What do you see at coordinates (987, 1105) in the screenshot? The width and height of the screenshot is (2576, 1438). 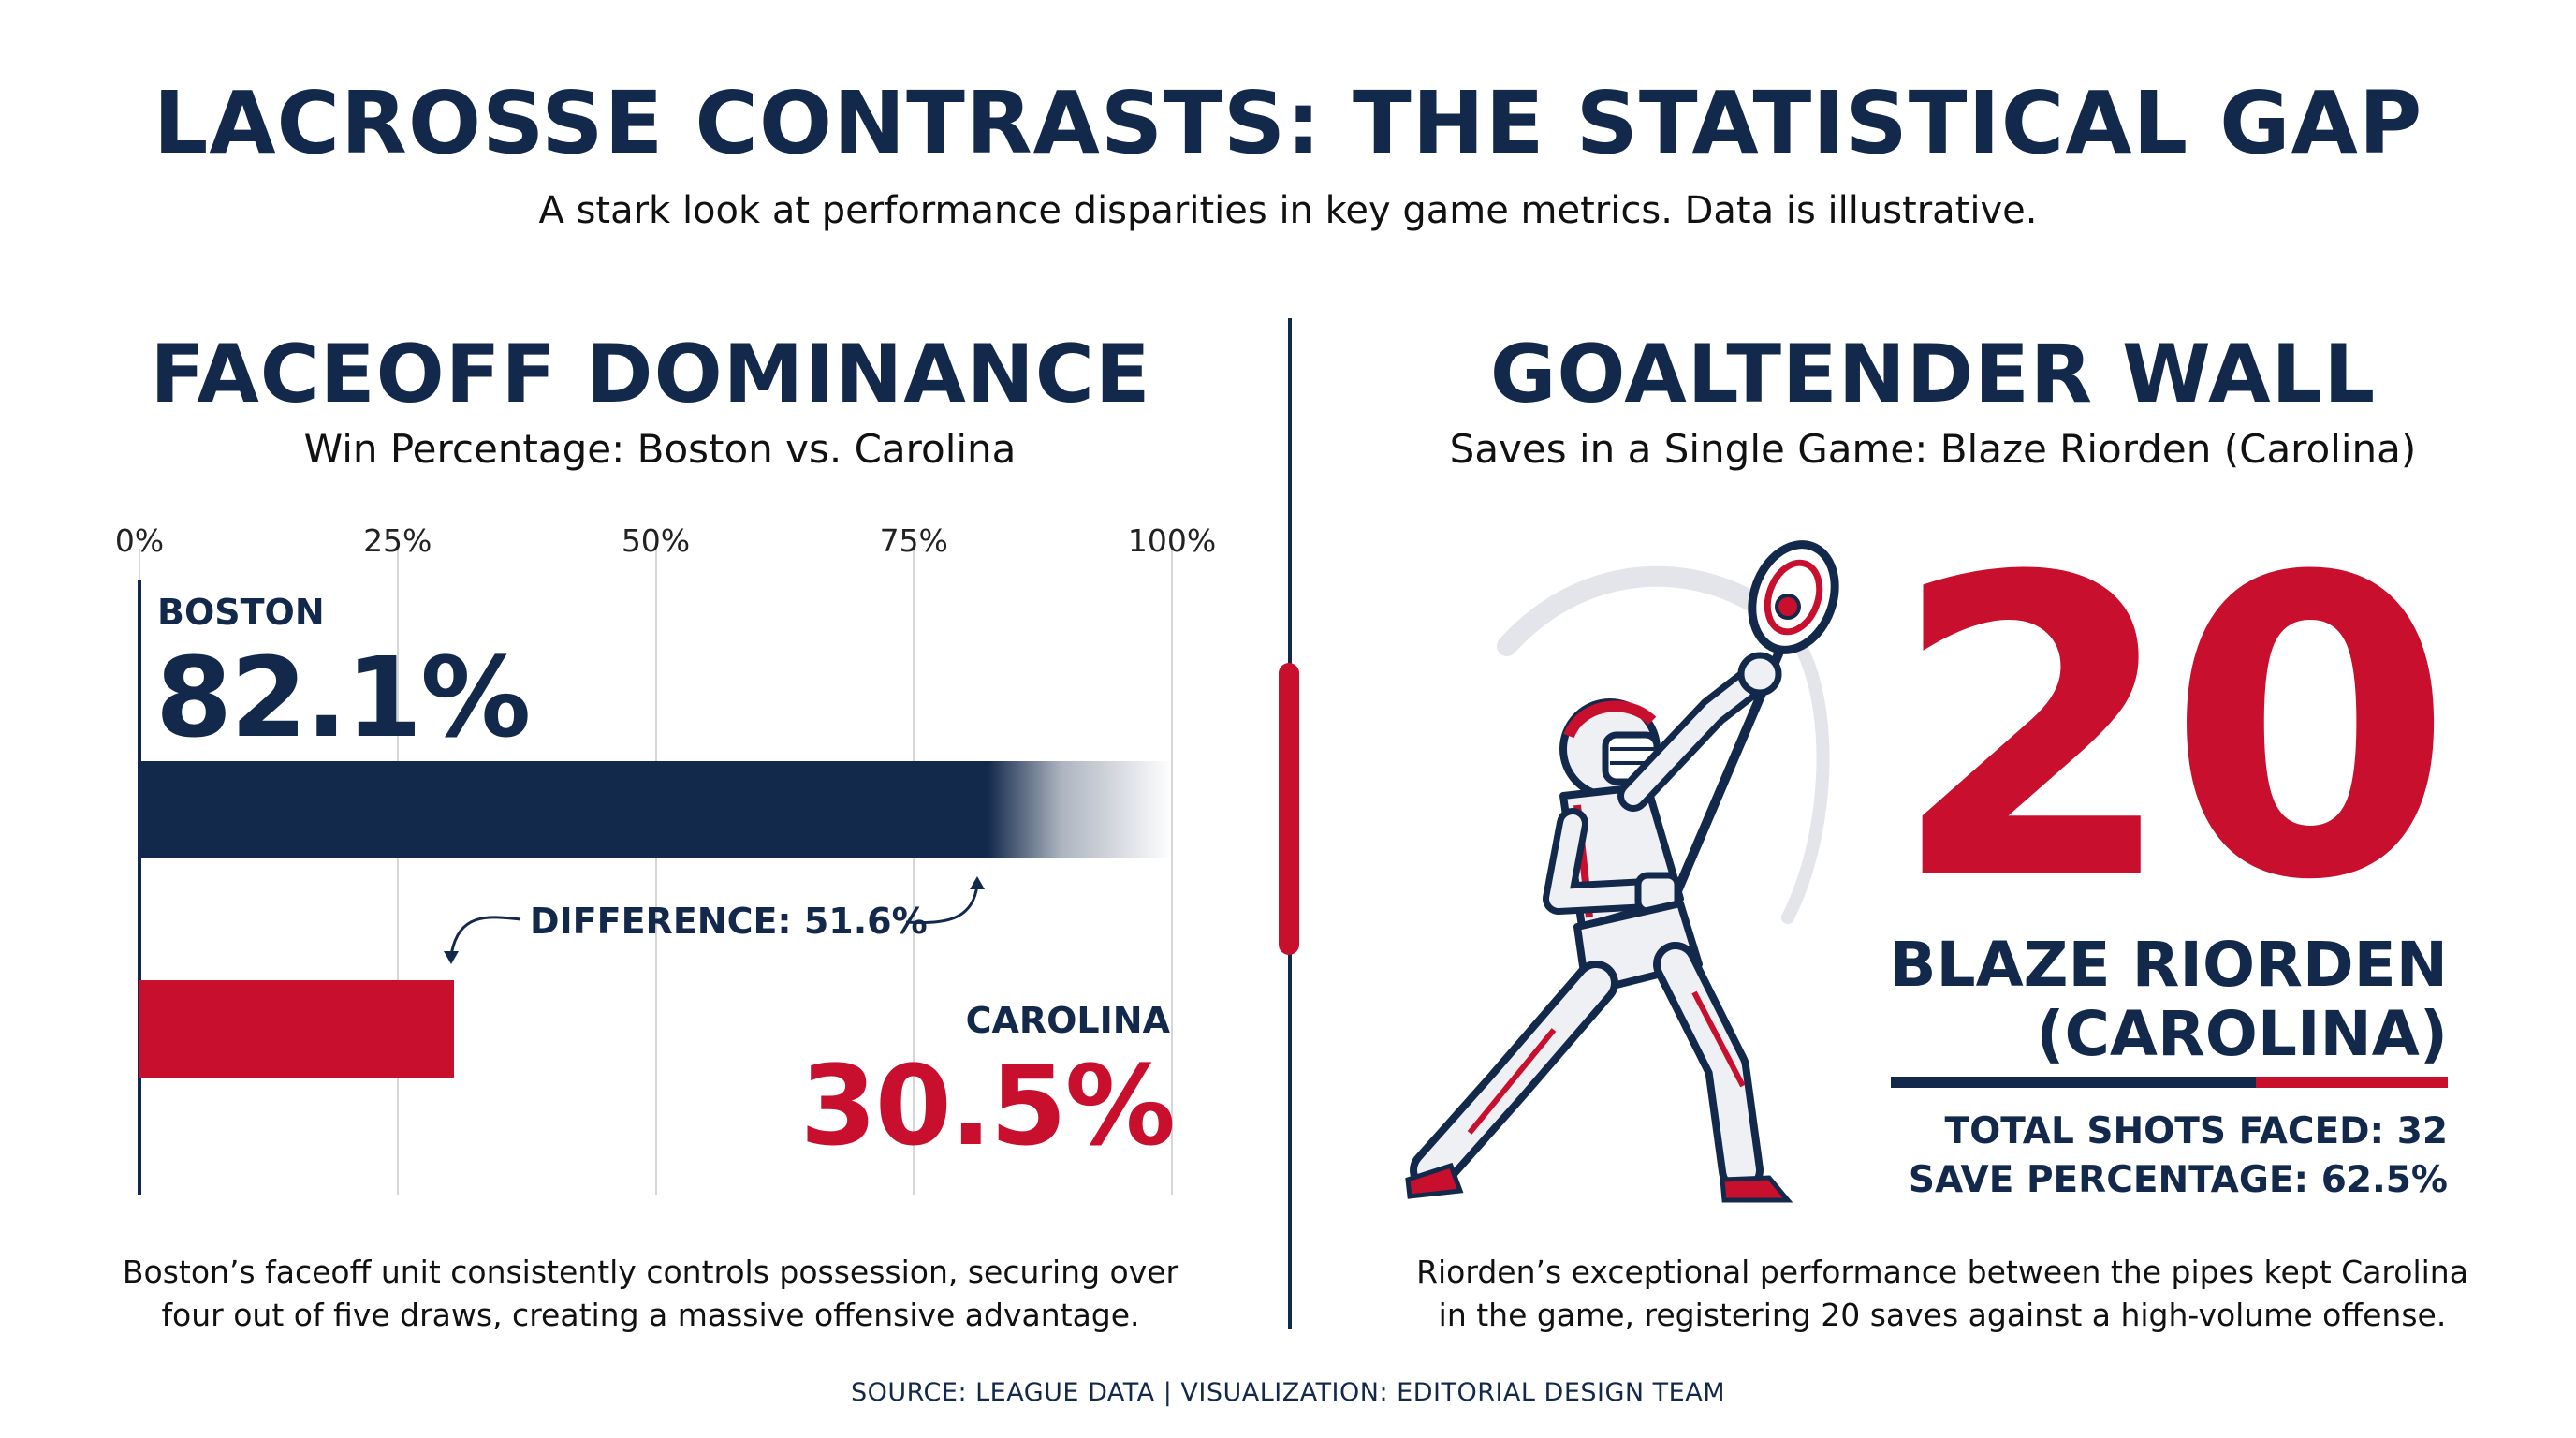 I see `carolina-value-label: 30.5%` at bounding box center [987, 1105].